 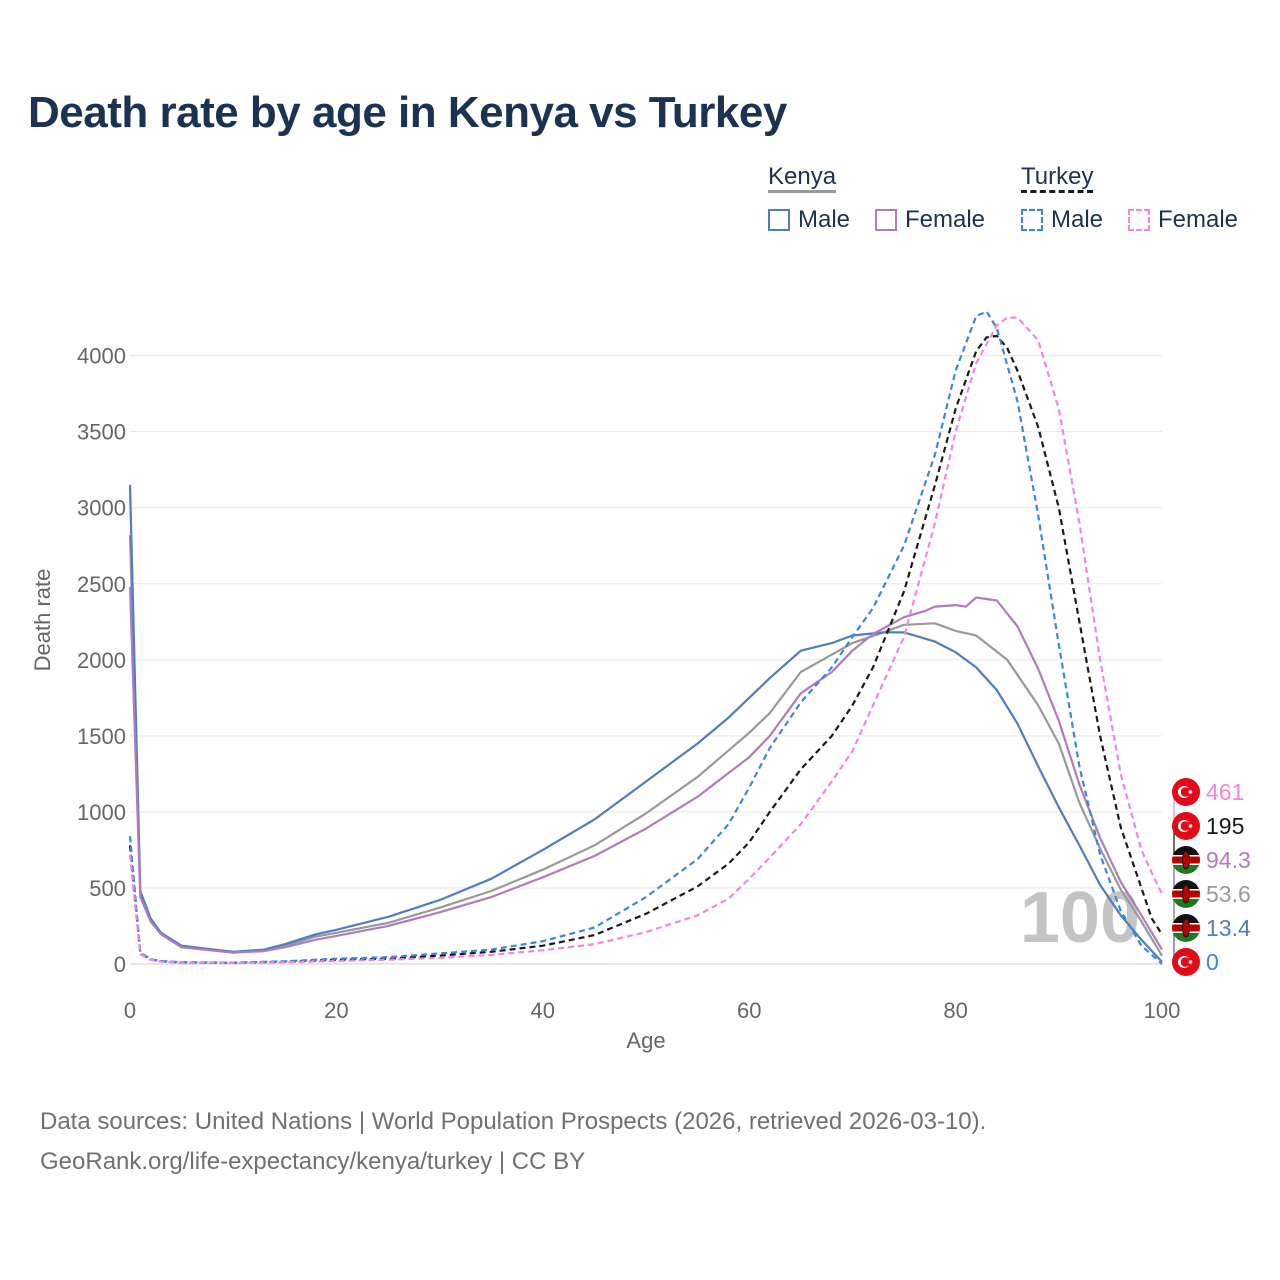 I want to click on chart-title: Death rate by age in Kenya vs Turkey, so click(x=407, y=112).